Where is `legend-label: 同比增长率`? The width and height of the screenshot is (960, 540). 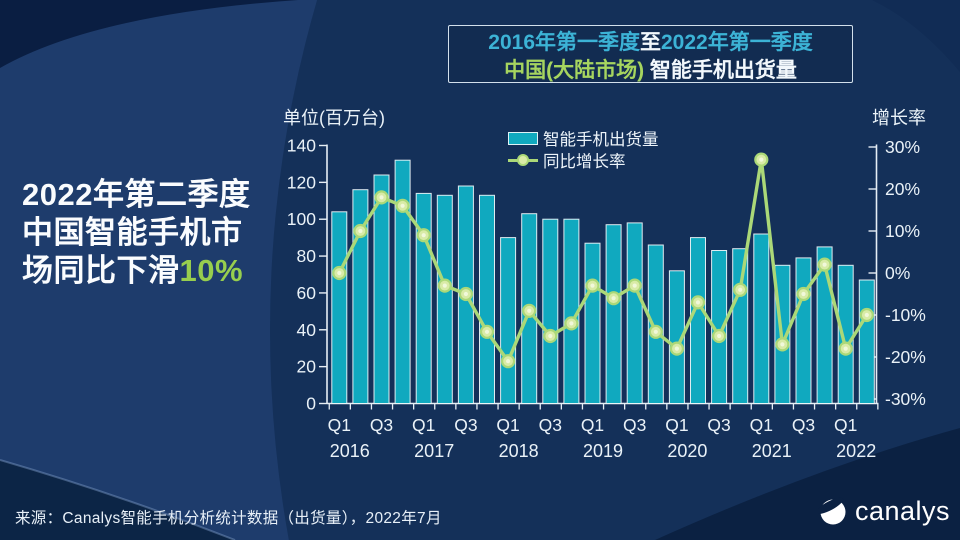 legend-label: 同比增长率 is located at coordinates (584, 162).